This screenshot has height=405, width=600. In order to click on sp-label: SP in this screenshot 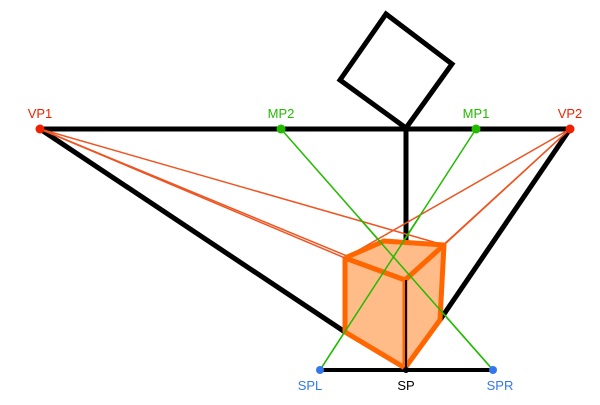, I will do `click(405, 385)`.